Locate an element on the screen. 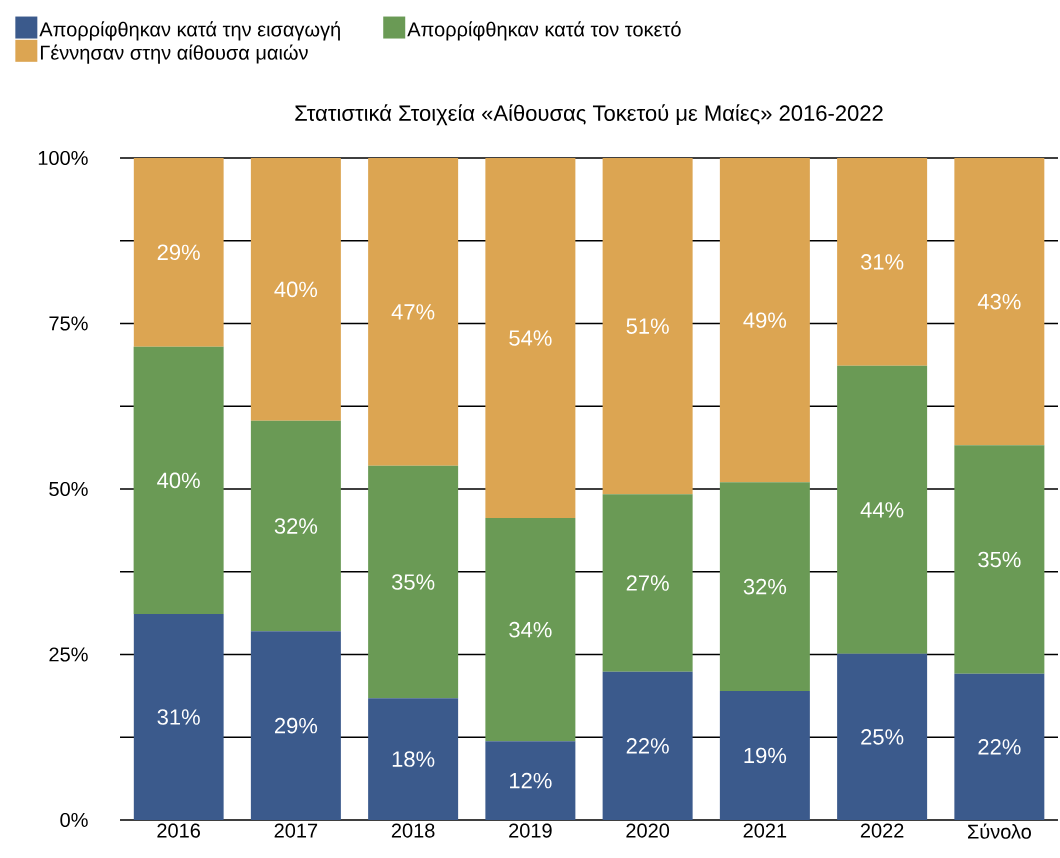  legend-label: Απορρίφθηκαν κατά την εισαγωγή is located at coordinates (189, 31).